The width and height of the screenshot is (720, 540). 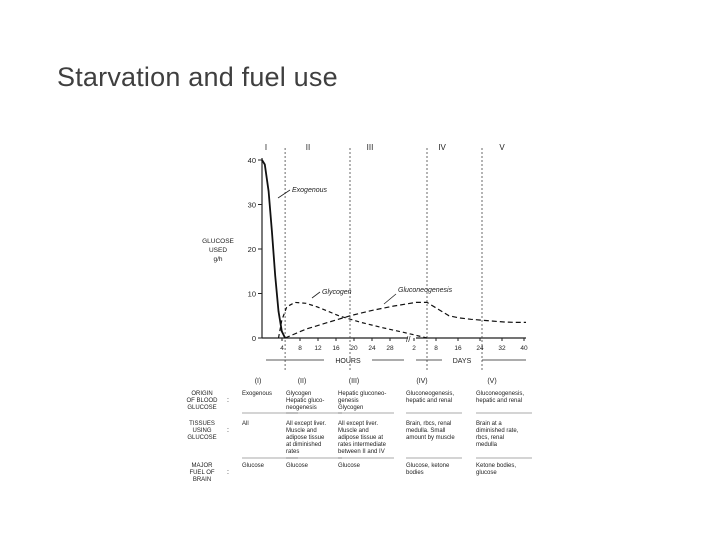 What do you see at coordinates (428, 424) in the screenshot?
I see `table-cell: Brain, rbcs, renal` at bounding box center [428, 424].